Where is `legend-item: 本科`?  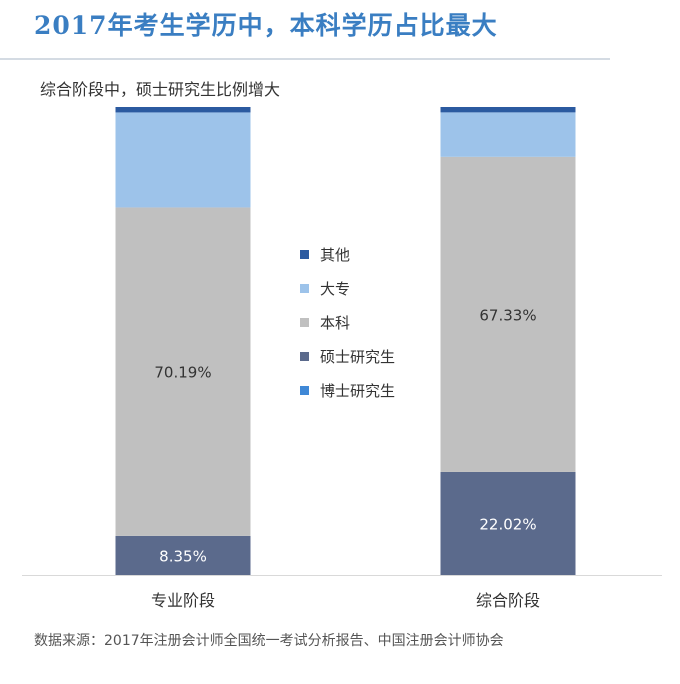
legend-item: 本科 is located at coordinates (347, 322).